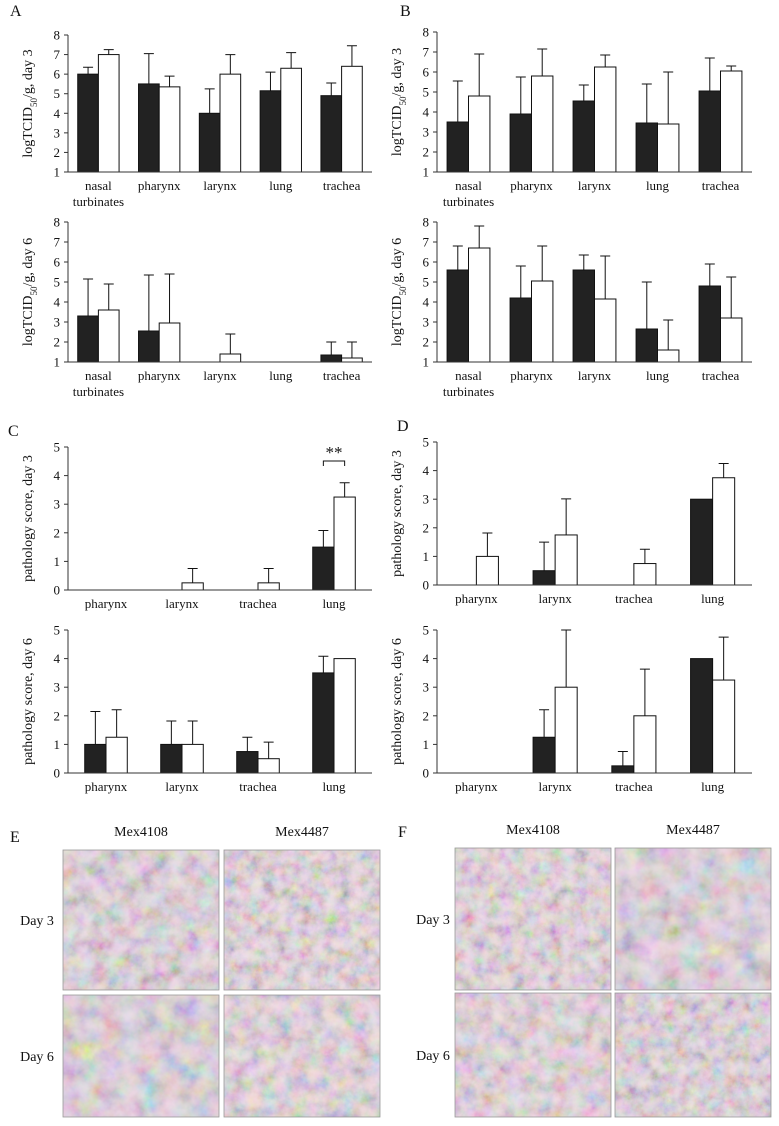 This screenshot has width=779, height=1126. What do you see at coordinates (426, 32) in the screenshot?
I see `y-tick-label: 8` at bounding box center [426, 32].